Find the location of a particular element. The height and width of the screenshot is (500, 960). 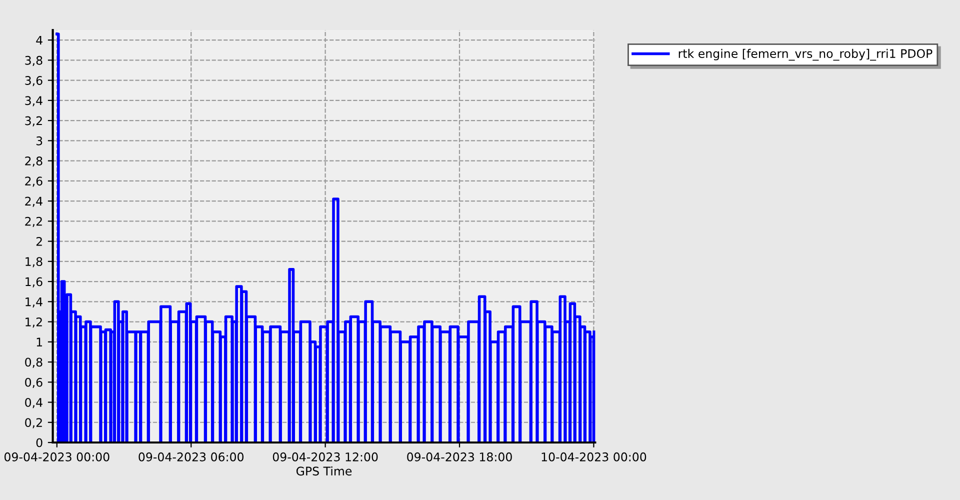

x-axis-title: GPS Time is located at coordinates (324, 471).